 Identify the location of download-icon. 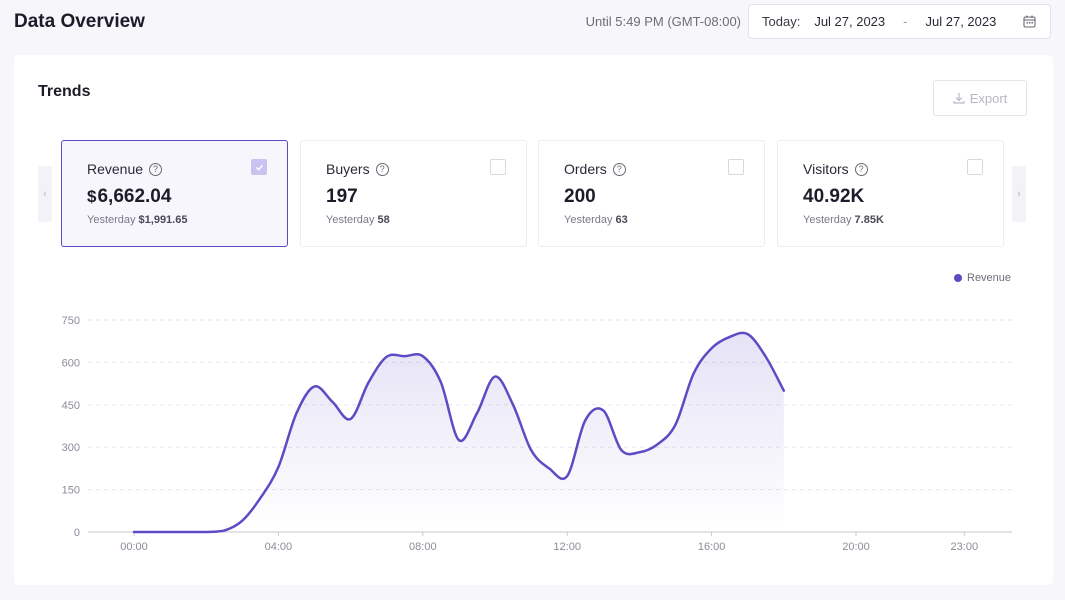
(959, 98).